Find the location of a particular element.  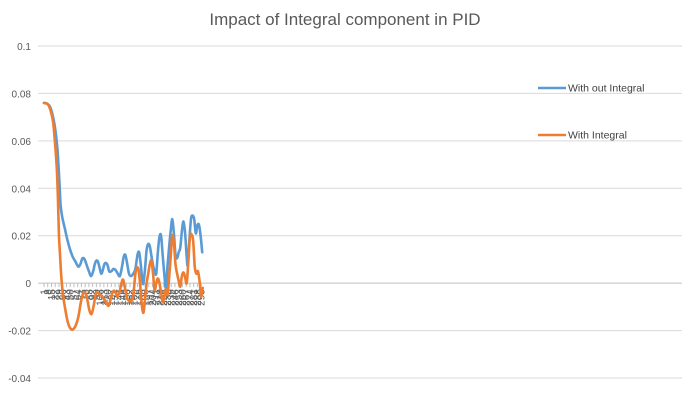

y-tick-label: 0.02 is located at coordinates (22, 237).